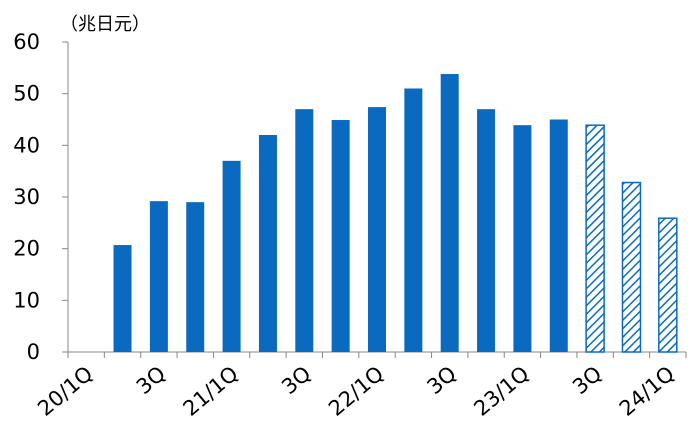 This screenshot has width=698, height=442. Describe the element at coordinates (356, 390) in the screenshot. I see `x-tick-label: 22/1Q` at that location.